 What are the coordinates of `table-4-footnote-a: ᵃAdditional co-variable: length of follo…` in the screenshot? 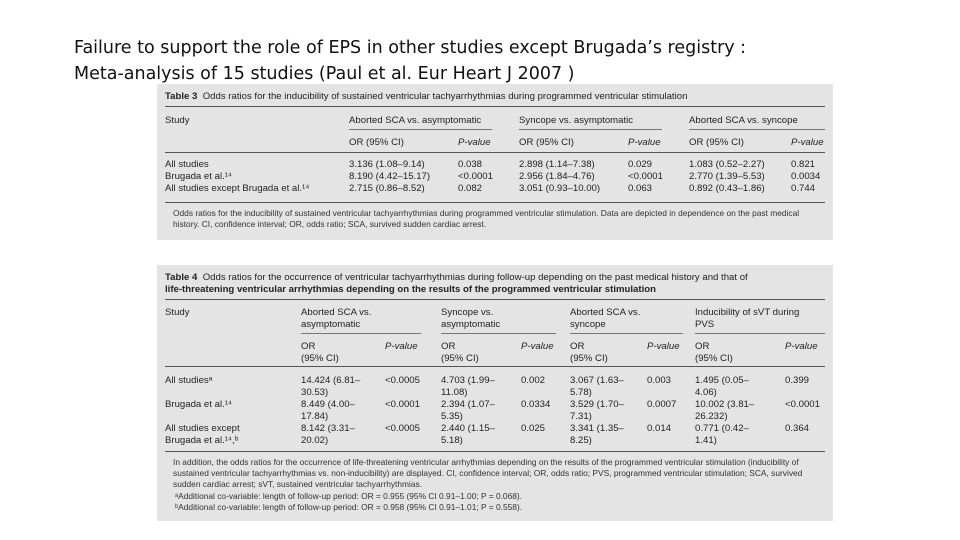 It's located at (349, 496).